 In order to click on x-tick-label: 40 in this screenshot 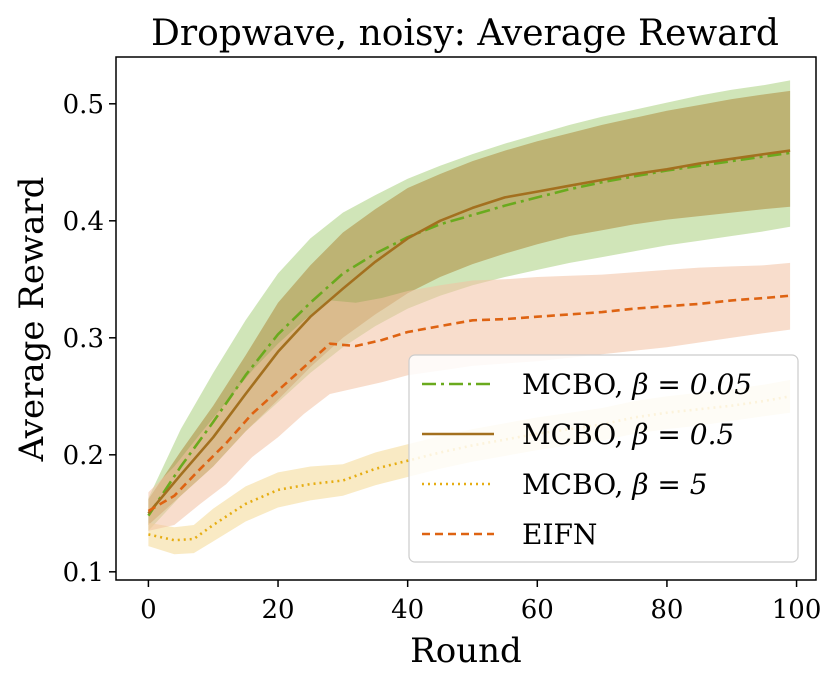, I will do `click(407, 610)`.